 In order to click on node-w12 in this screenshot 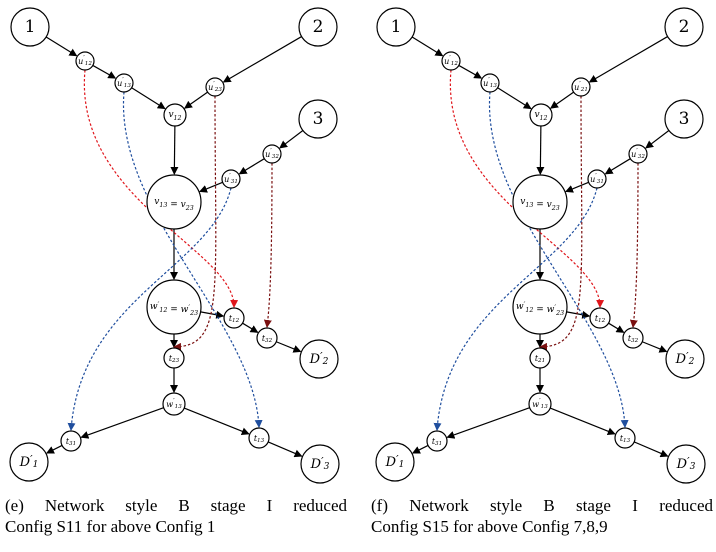, I will do `click(174, 307)`.